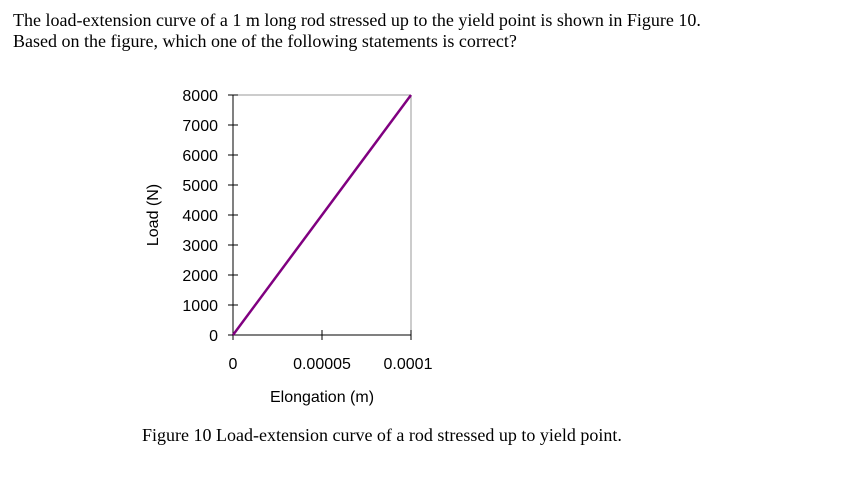 This screenshot has width=845, height=483. I want to click on y-tick-label: 3000, so click(200, 246).